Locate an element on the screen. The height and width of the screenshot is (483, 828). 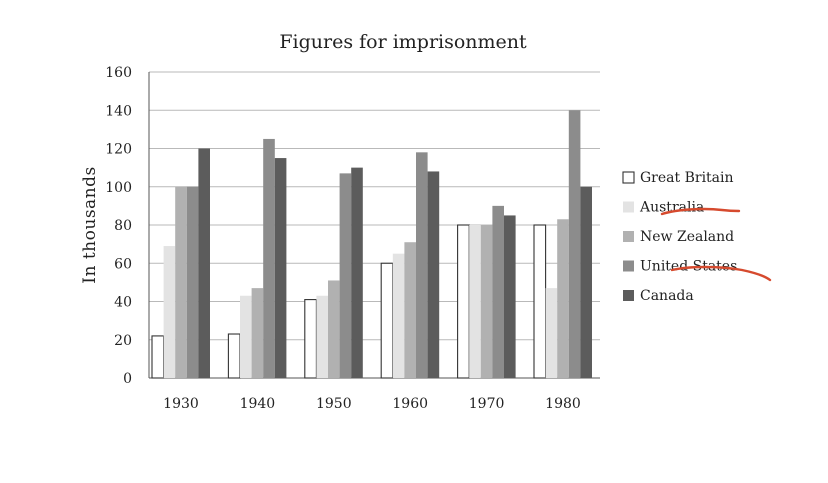
legend-label: New Zealand is located at coordinates (687, 237).